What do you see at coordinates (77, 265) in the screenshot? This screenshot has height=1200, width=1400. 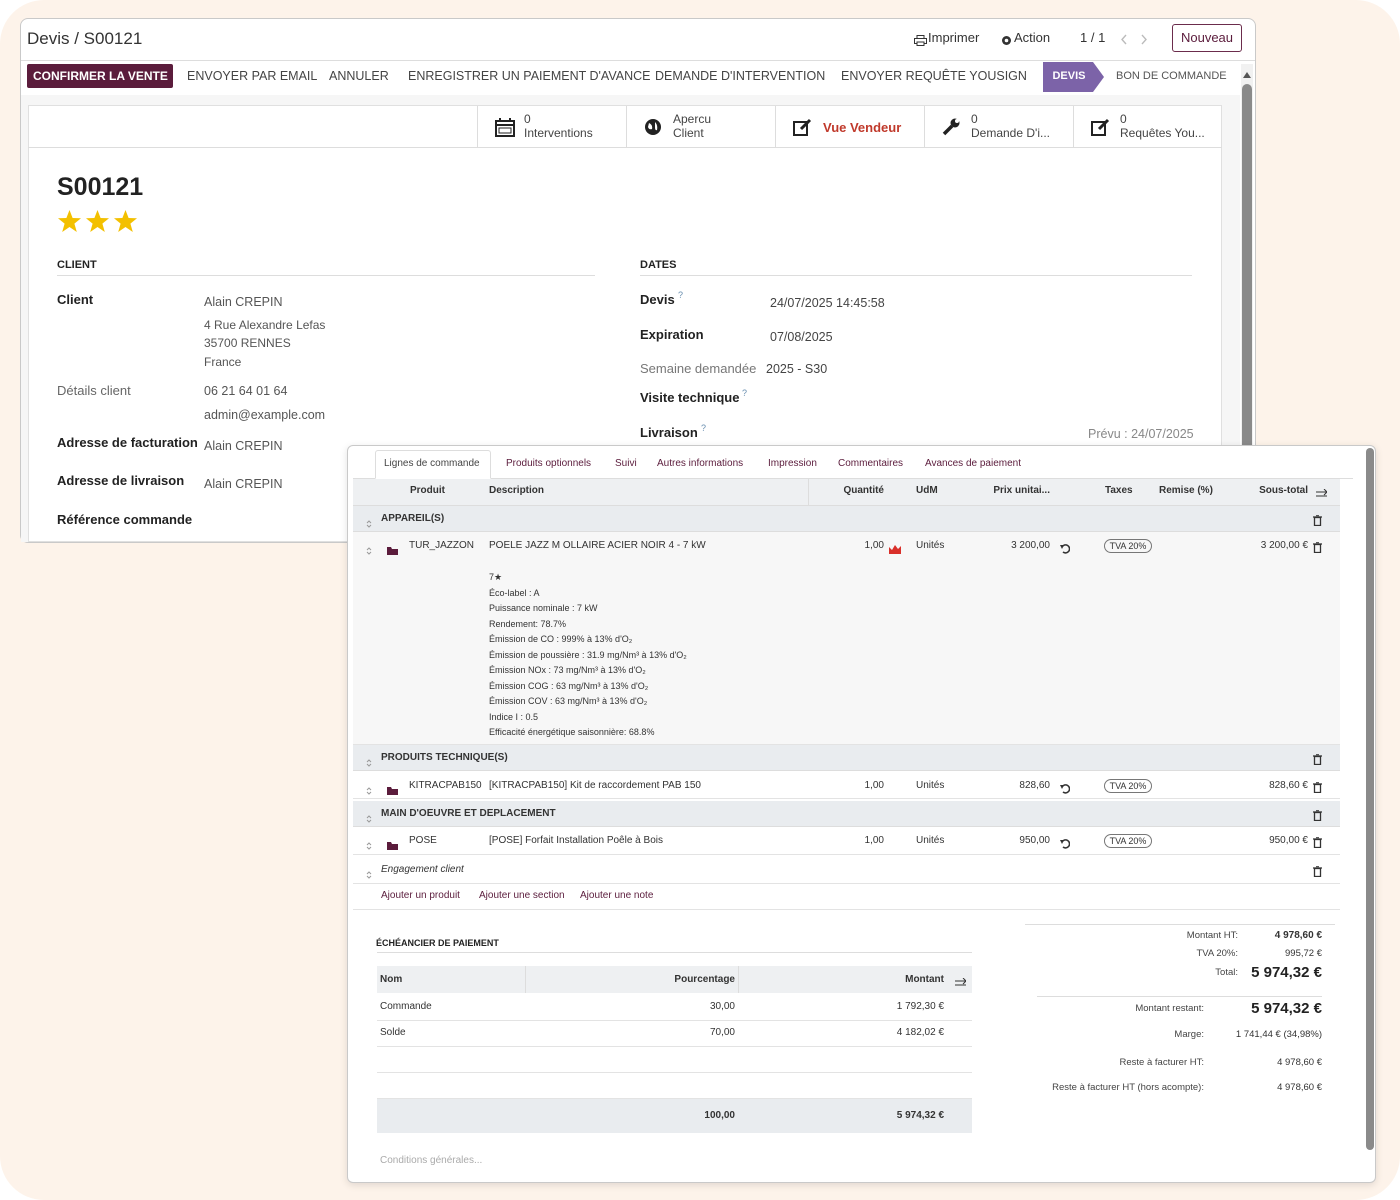 I see `group-title: CLIENT` at bounding box center [77, 265].